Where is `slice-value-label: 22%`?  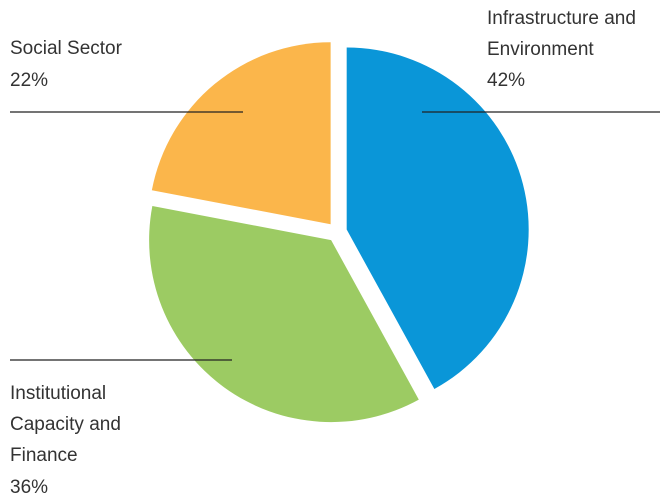
slice-value-label: 22% is located at coordinates (29, 80).